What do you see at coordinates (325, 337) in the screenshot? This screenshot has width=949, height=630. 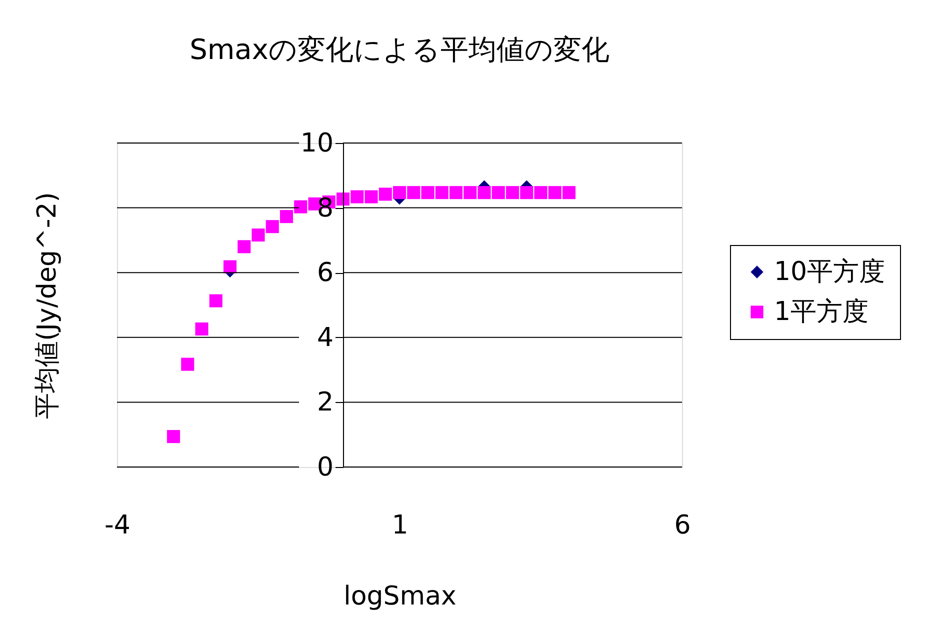 I see `y-tick-label: 4` at bounding box center [325, 337].